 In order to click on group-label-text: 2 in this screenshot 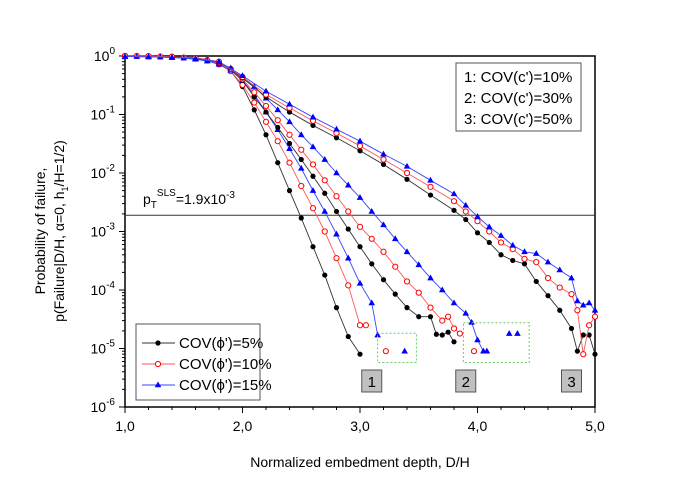, I will do `click(466, 382)`.